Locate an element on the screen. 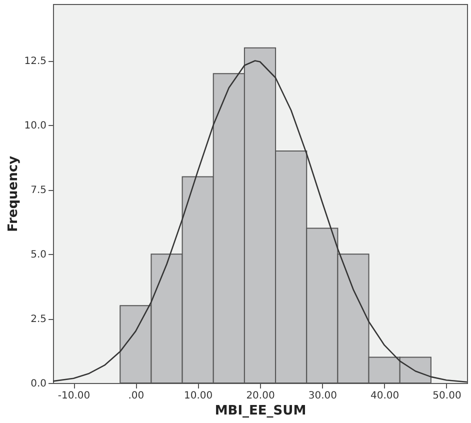  x-tick-label: .00 is located at coordinates (136, 396).